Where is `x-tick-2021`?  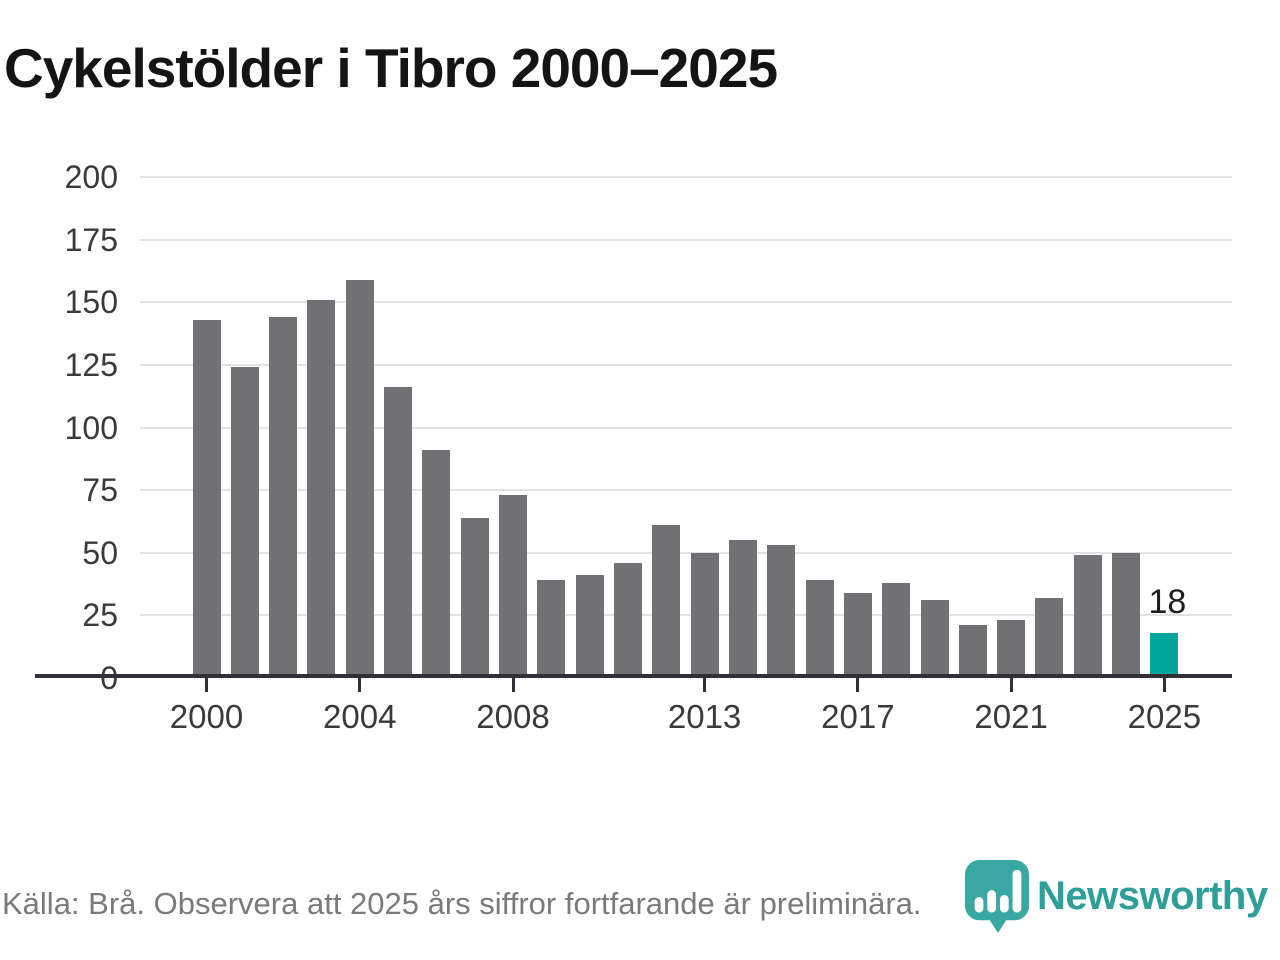 x-tick-2021 is located at coordinates (1011, 685).